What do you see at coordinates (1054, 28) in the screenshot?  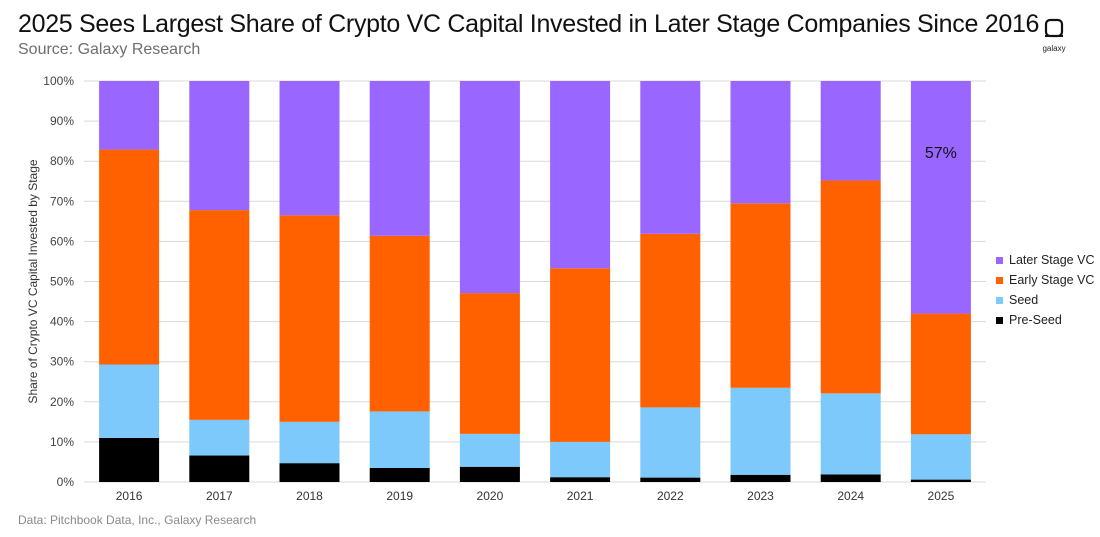 I see `galaxy-logo-icon` at bounding box center [1054, 28].